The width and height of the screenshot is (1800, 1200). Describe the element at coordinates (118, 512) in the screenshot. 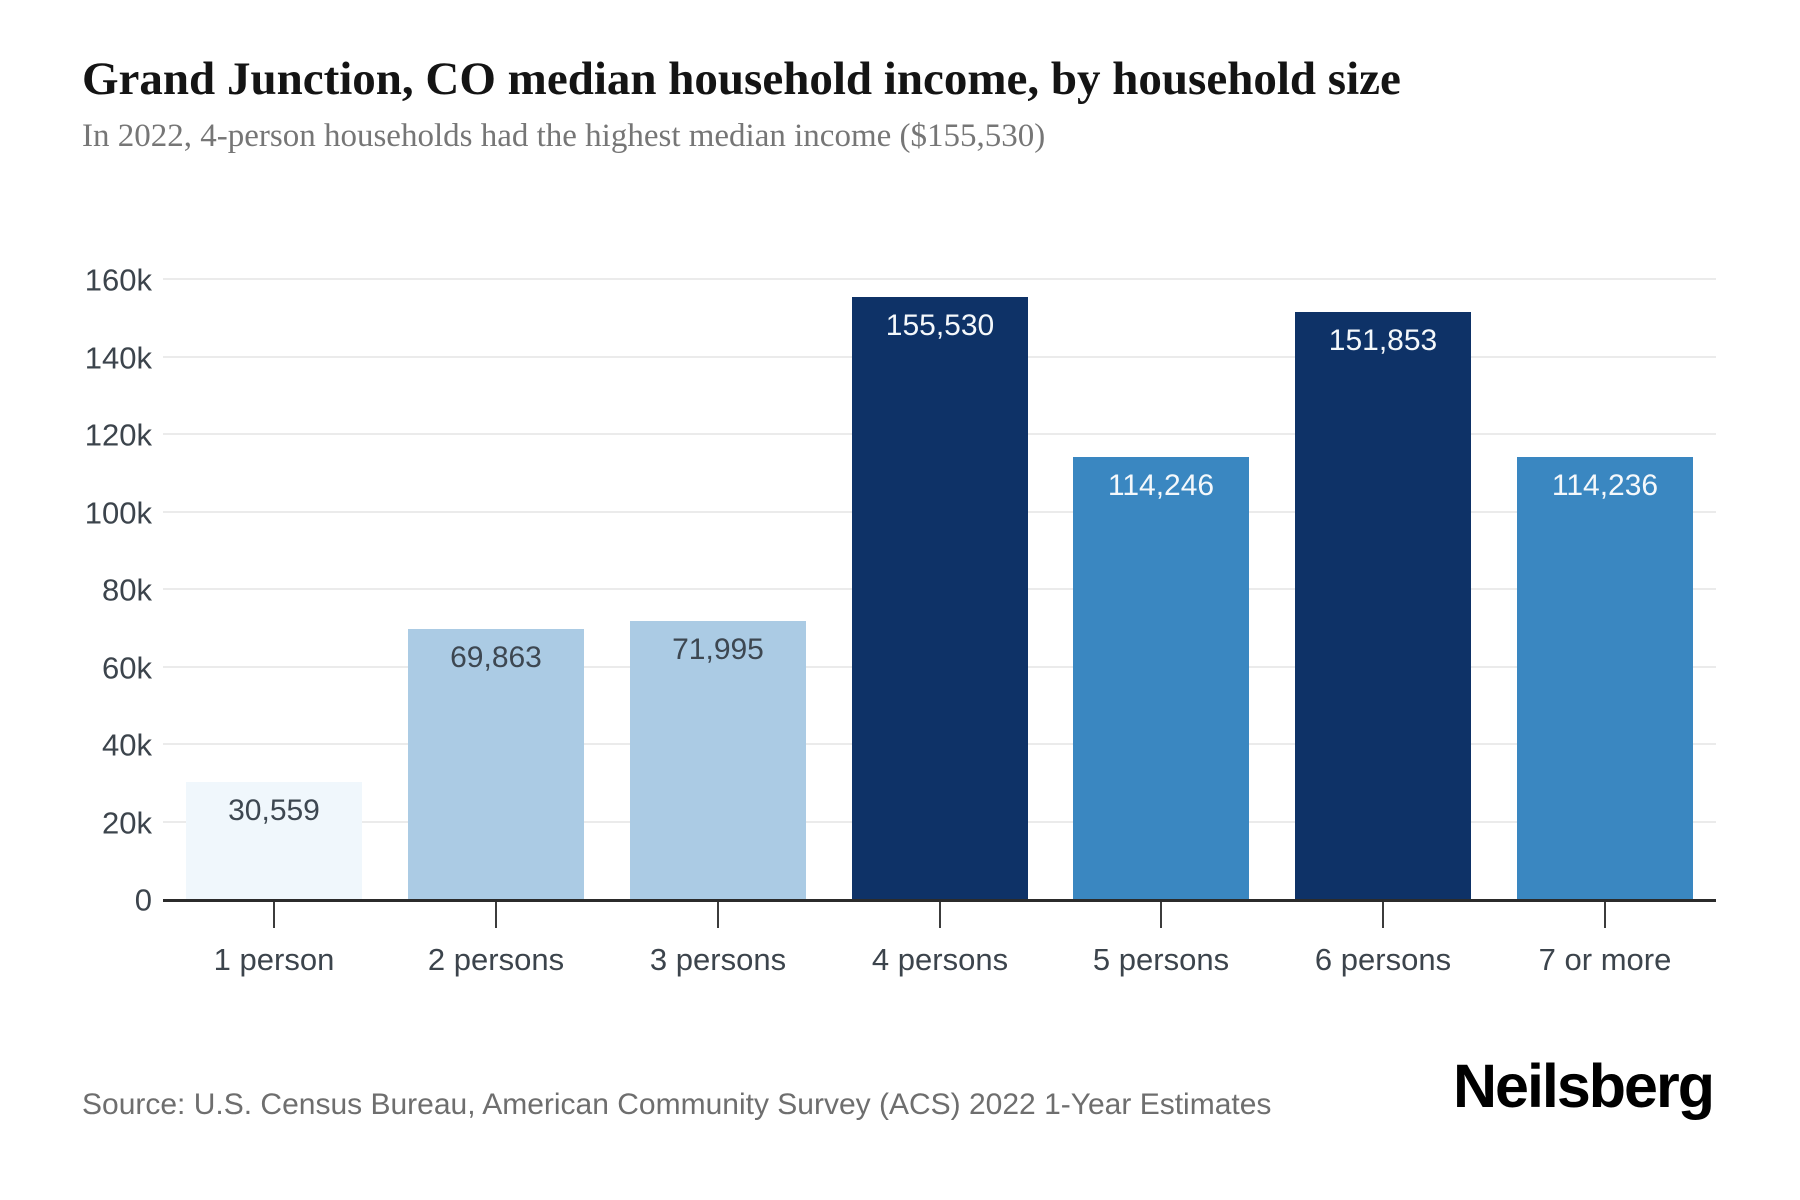

I see `y-tick-label-100k: 100k` at that location.